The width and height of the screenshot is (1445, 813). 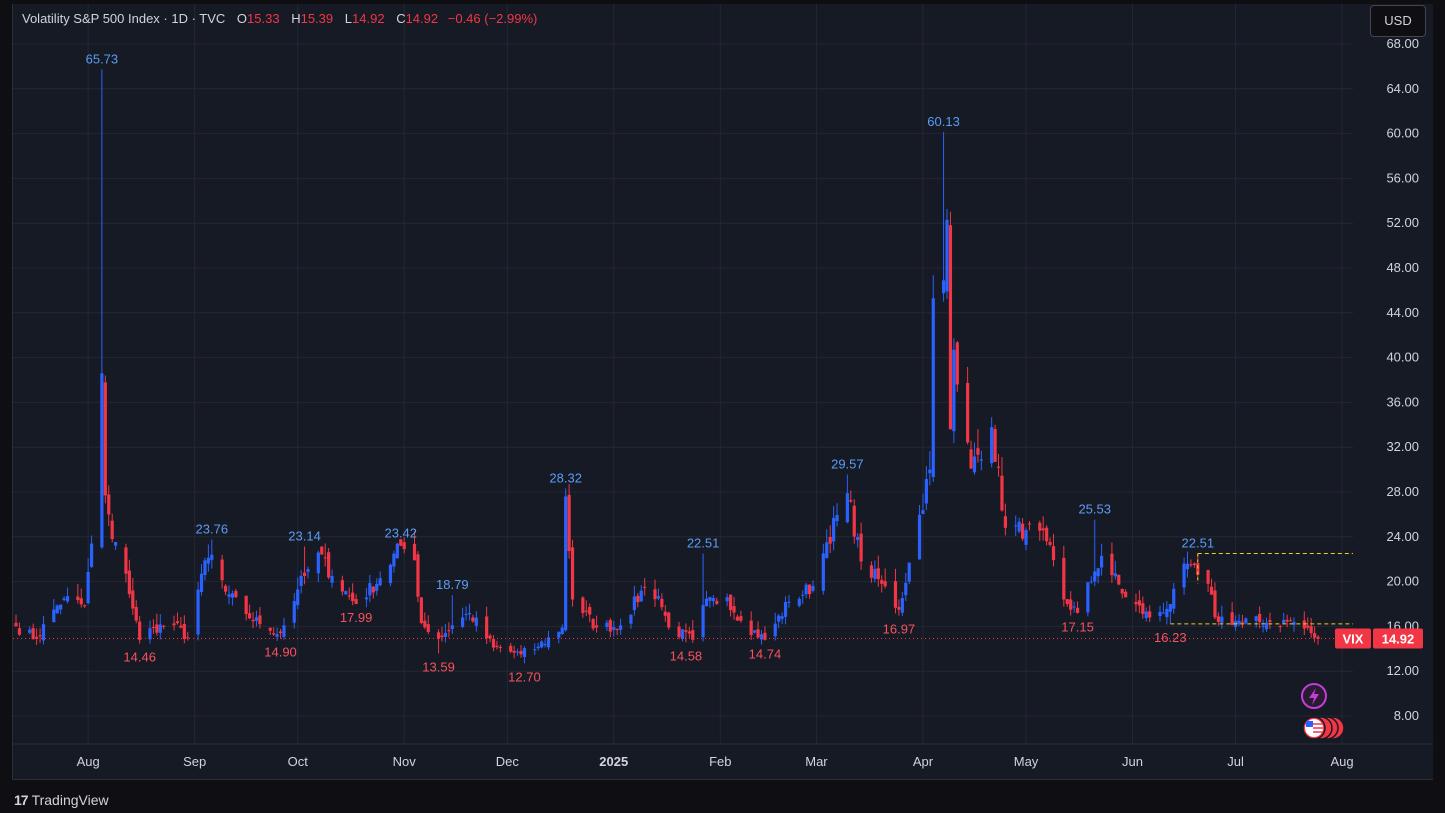 What do you see at coordinates (492, 18) in the screenshot?
I see `change-value: −0.46 (−2.99%)` at bounding box center [492, 18].